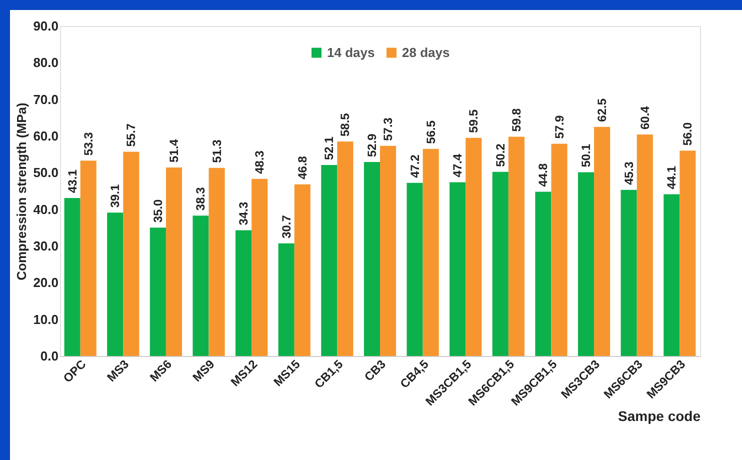 The width and height of the screenshot is (742, 460). What do you see at coordinates (49, 356) in the screenshot?
I see `y-tick-label: 0.0` at bounding box center [49, 356].